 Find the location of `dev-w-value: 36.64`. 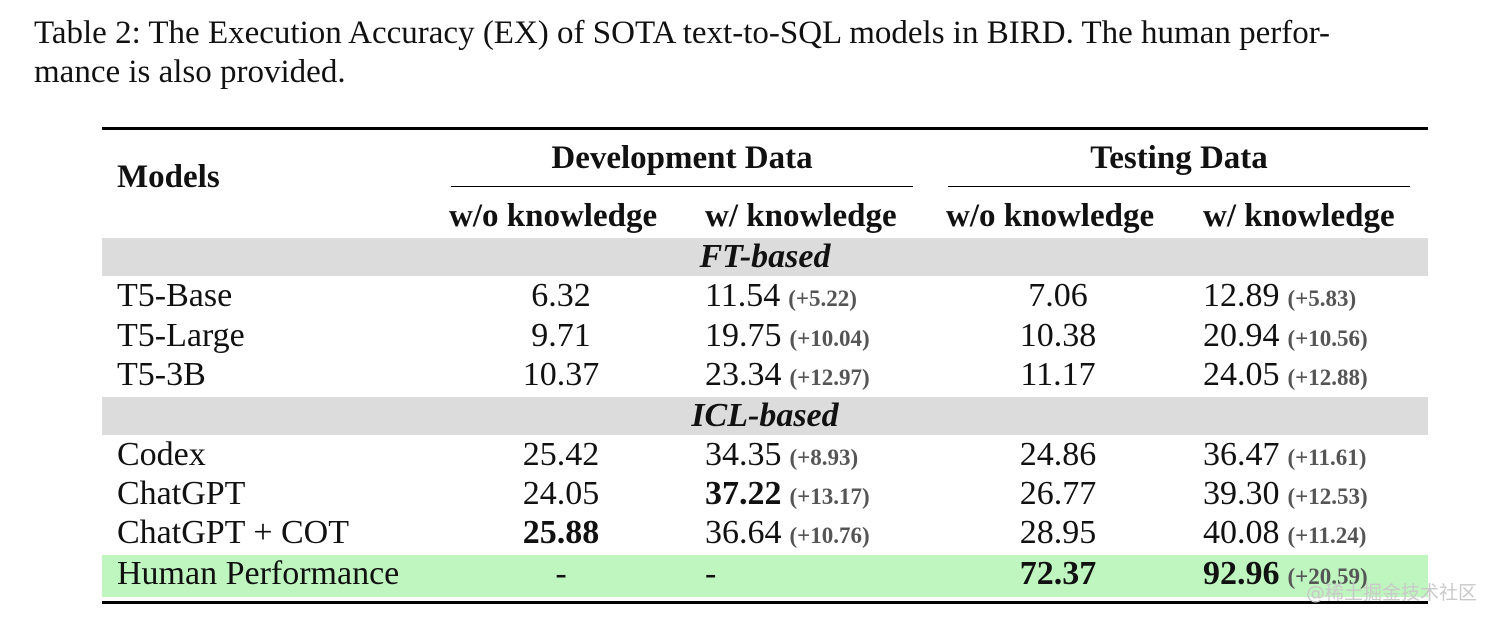

dev-w-value: 36.64 is located at coordinates (743, 532).